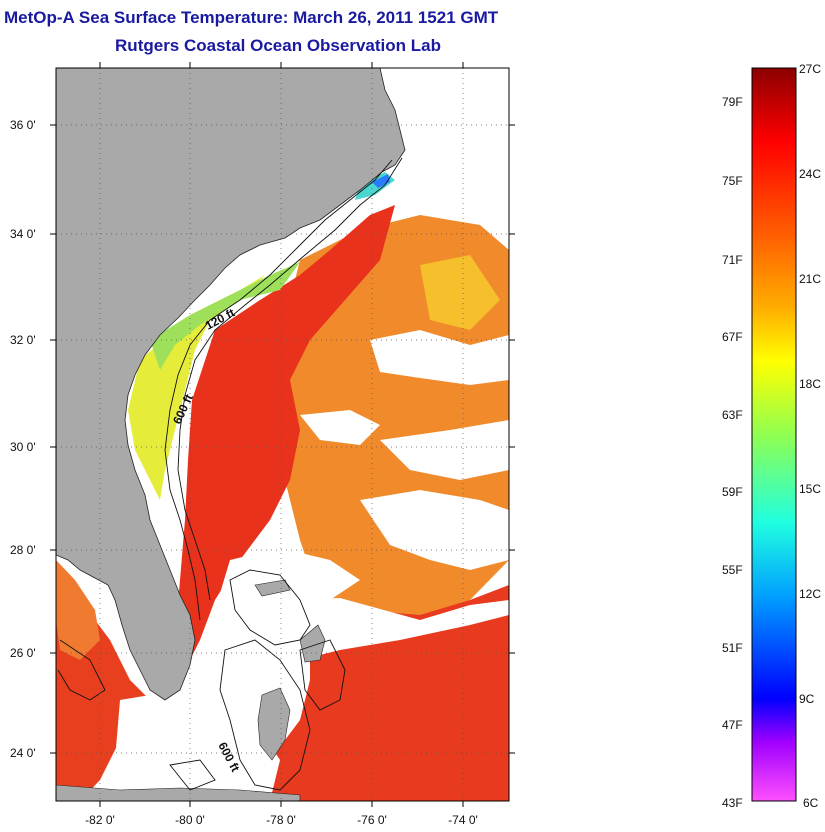  What do you see at coordinates (463, 820) in the screenshot?
I see `lon-label-74: -74 0'` at bounding box center [463, 820].